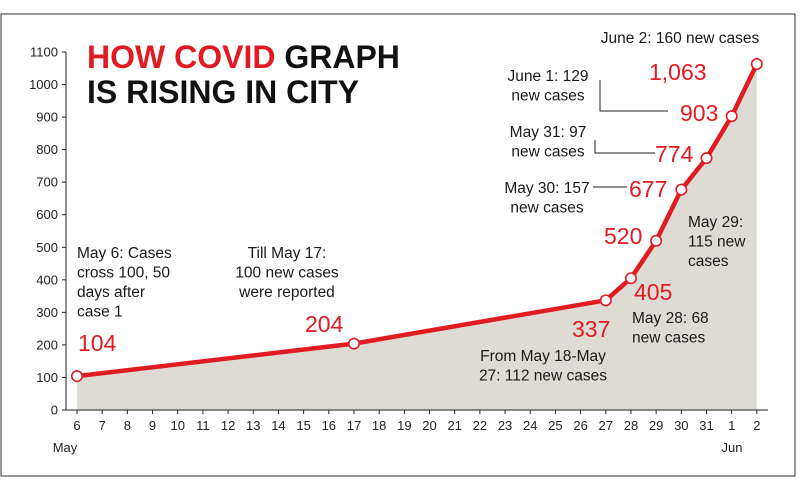  Describe the element at coordinates (342, 57) in the screenshot. I see `chart-title-rest: GRAPH` at that location.